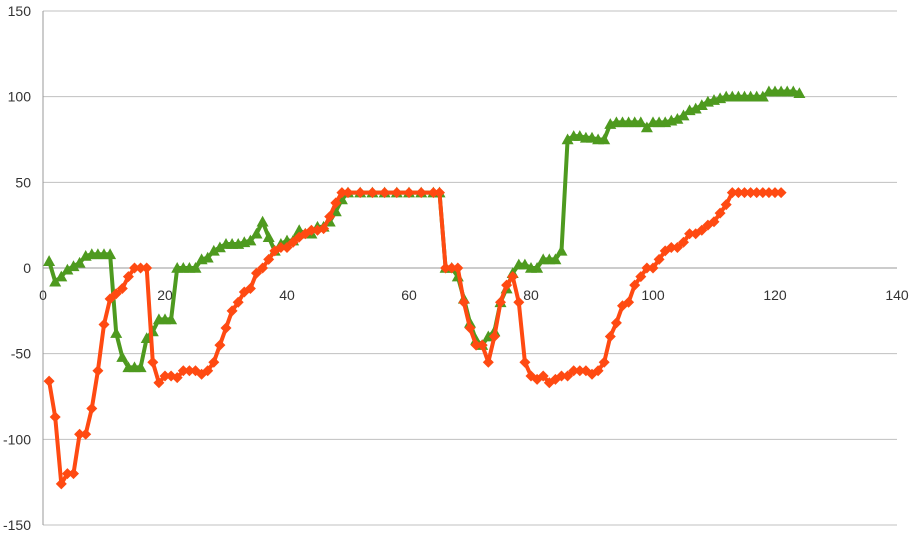 This screenshot has width=915, height=538. What do you see at coordinates (23, 182) in the screenshot?
I see `y-tick-label: 50` at bounding box center [23, 182].